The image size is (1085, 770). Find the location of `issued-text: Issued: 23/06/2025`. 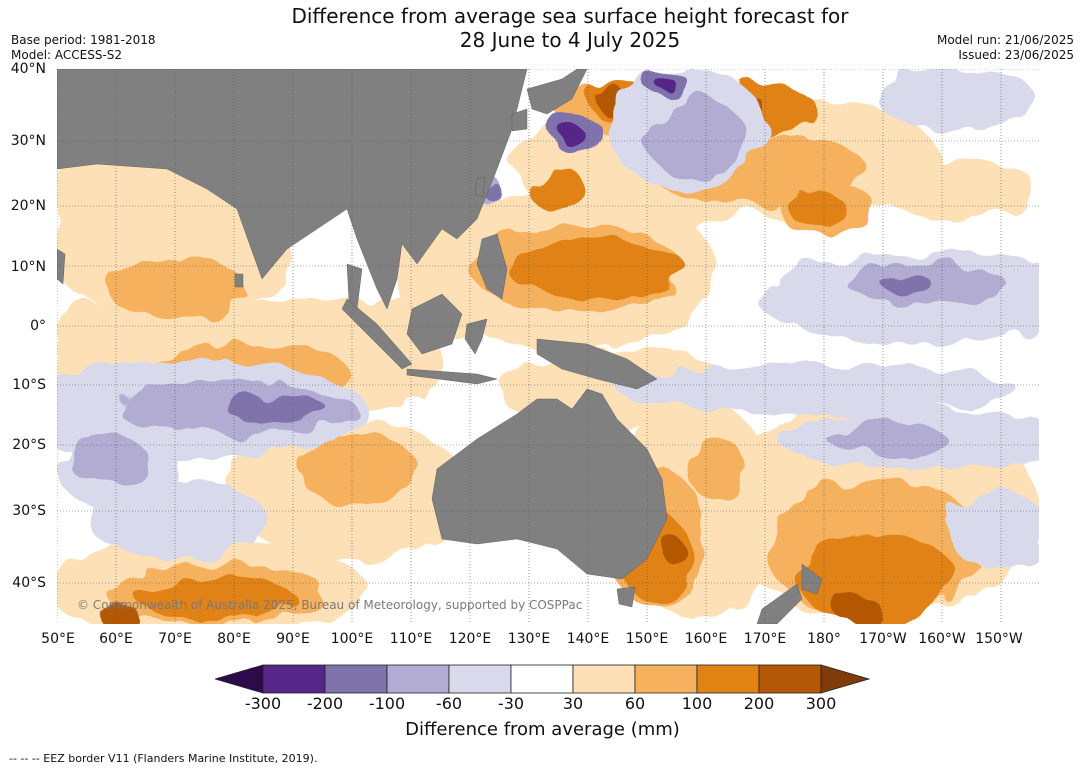

issued-text: Issued: 23/06/2025 is located at coordinates (1016, 55).